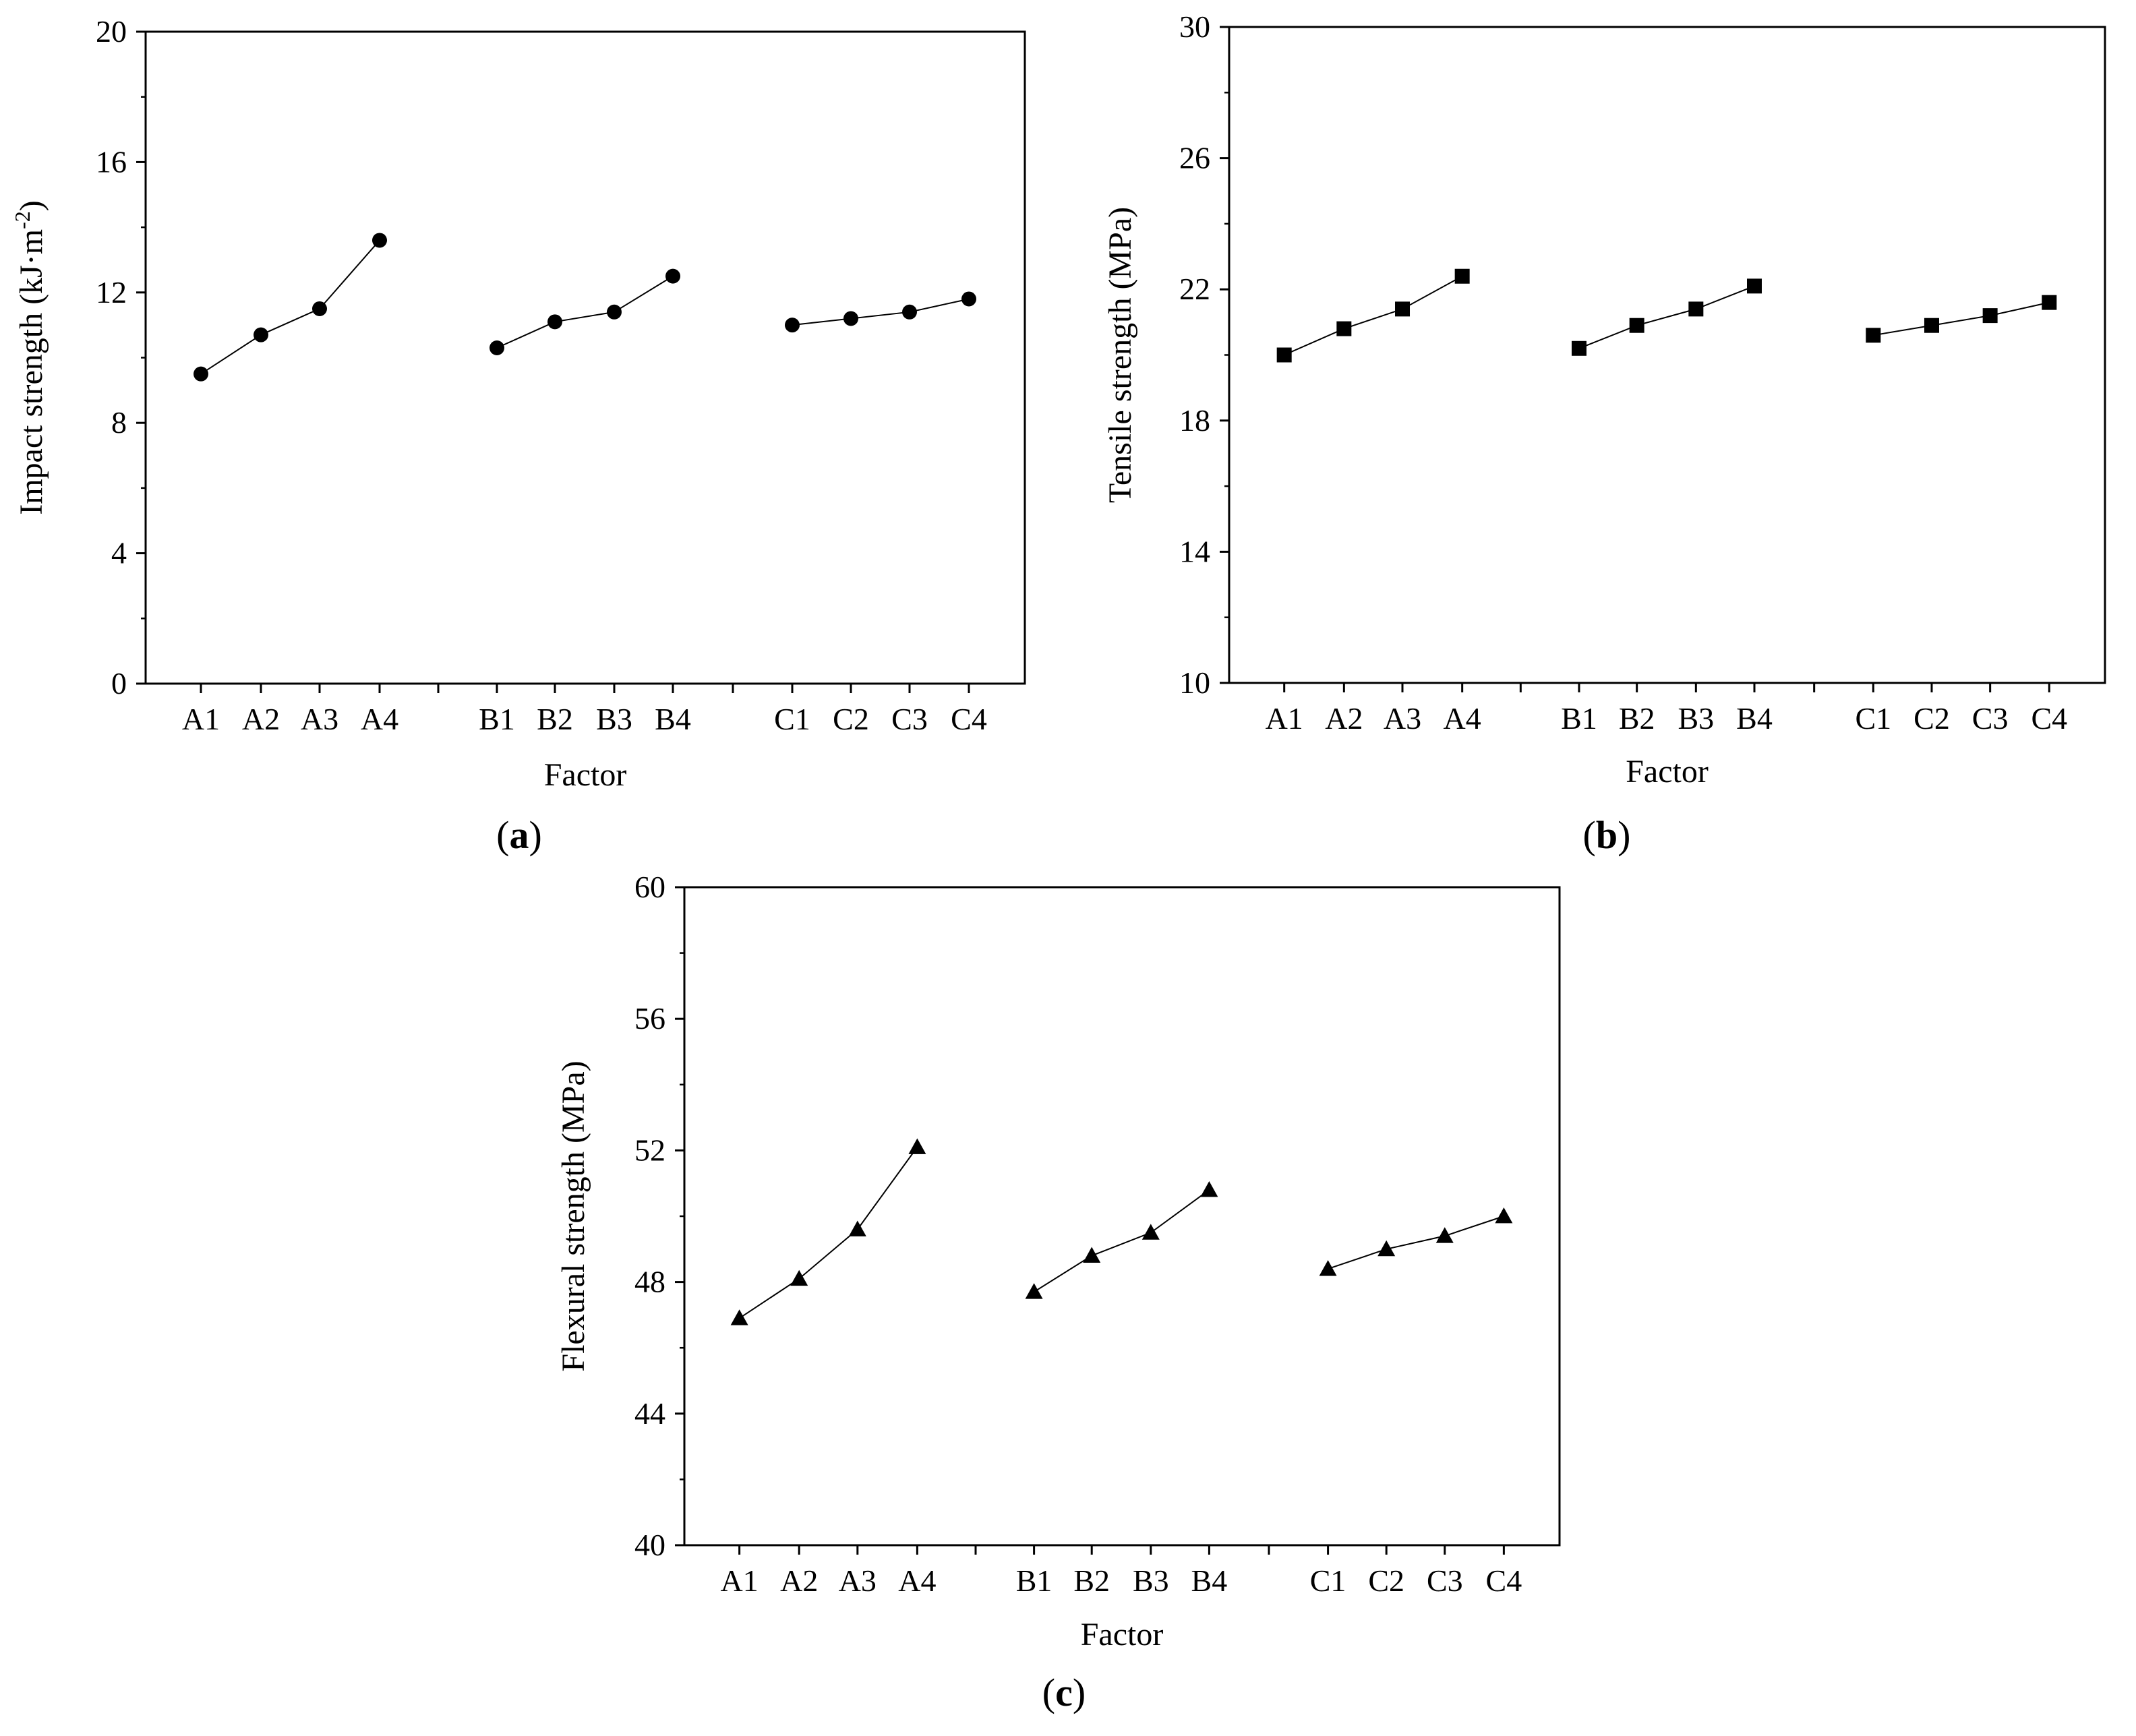  Describe the element at coordinates (1344, 718) in the screenshot. I see `x-category-label-b: A2` at that location.